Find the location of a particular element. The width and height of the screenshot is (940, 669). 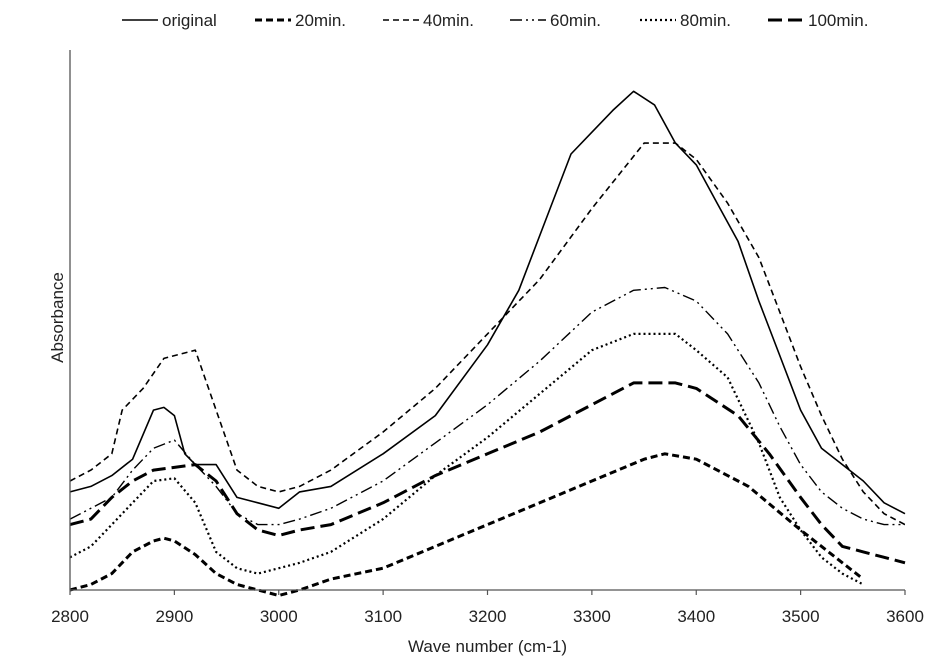

y-axis-title: Absorbance is located at coordinates (57, 317).